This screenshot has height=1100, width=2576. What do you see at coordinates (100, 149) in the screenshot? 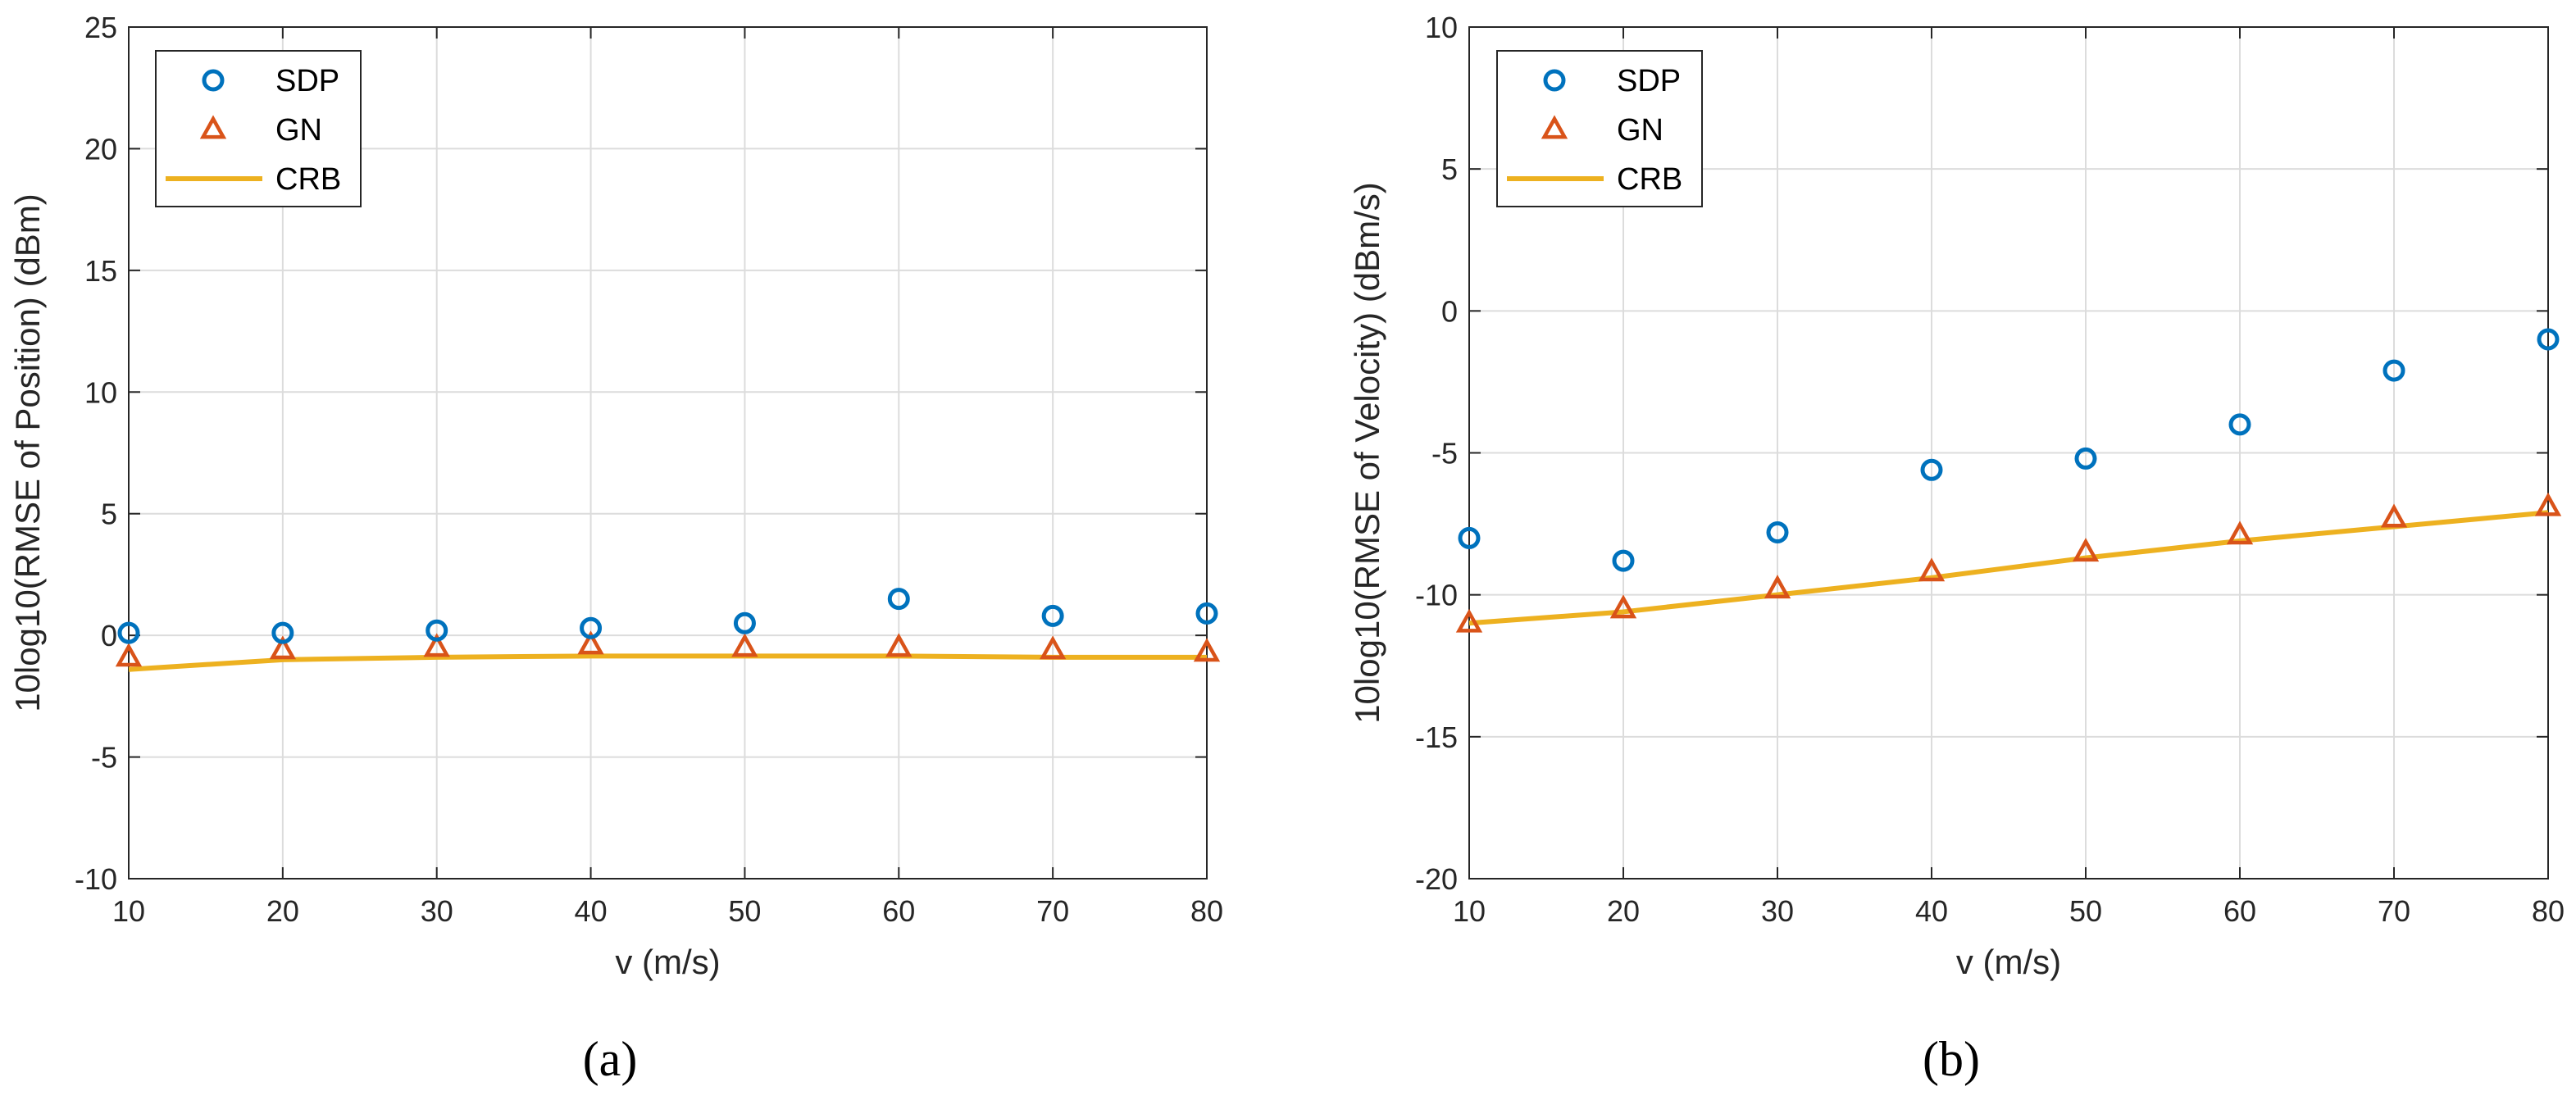
I see `y-tick-label: 20` at bounding box center [100, 149].